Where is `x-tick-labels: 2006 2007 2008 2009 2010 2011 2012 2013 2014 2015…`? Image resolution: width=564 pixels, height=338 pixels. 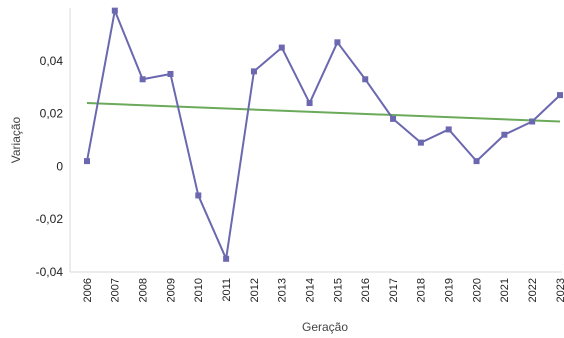 x-tick-labels: 2006 2007 2008 2009 2010 2011 2012 2013 2014 2015… is located at coordinates (323, 290).